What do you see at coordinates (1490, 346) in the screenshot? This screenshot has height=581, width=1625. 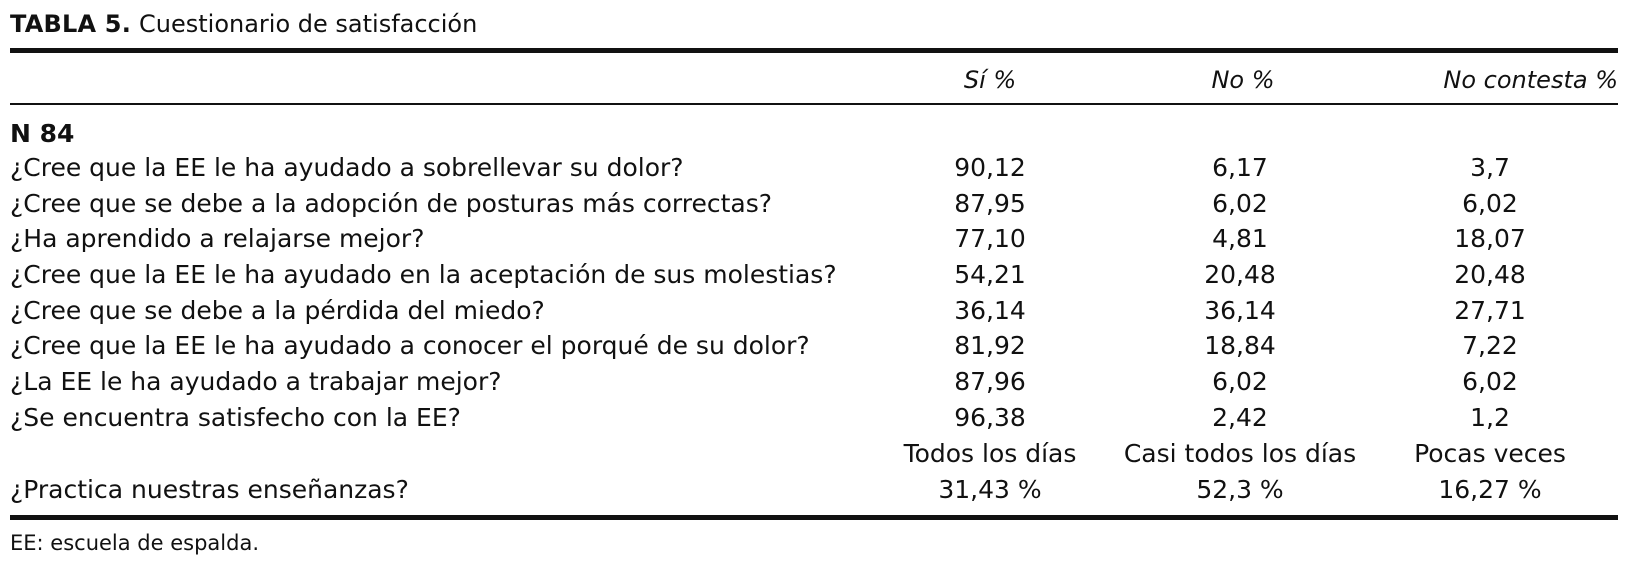 I see `no-contesta-cell: 7,22` at bounding box center [1490, 346].